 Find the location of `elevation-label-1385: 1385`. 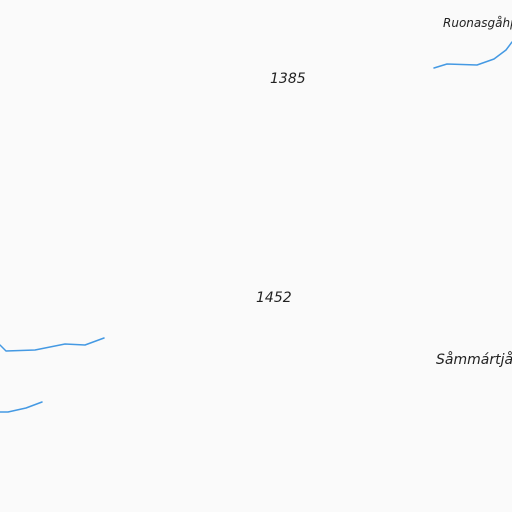

elevation-label-1385: 1385 is located at coordinates (288, 79).